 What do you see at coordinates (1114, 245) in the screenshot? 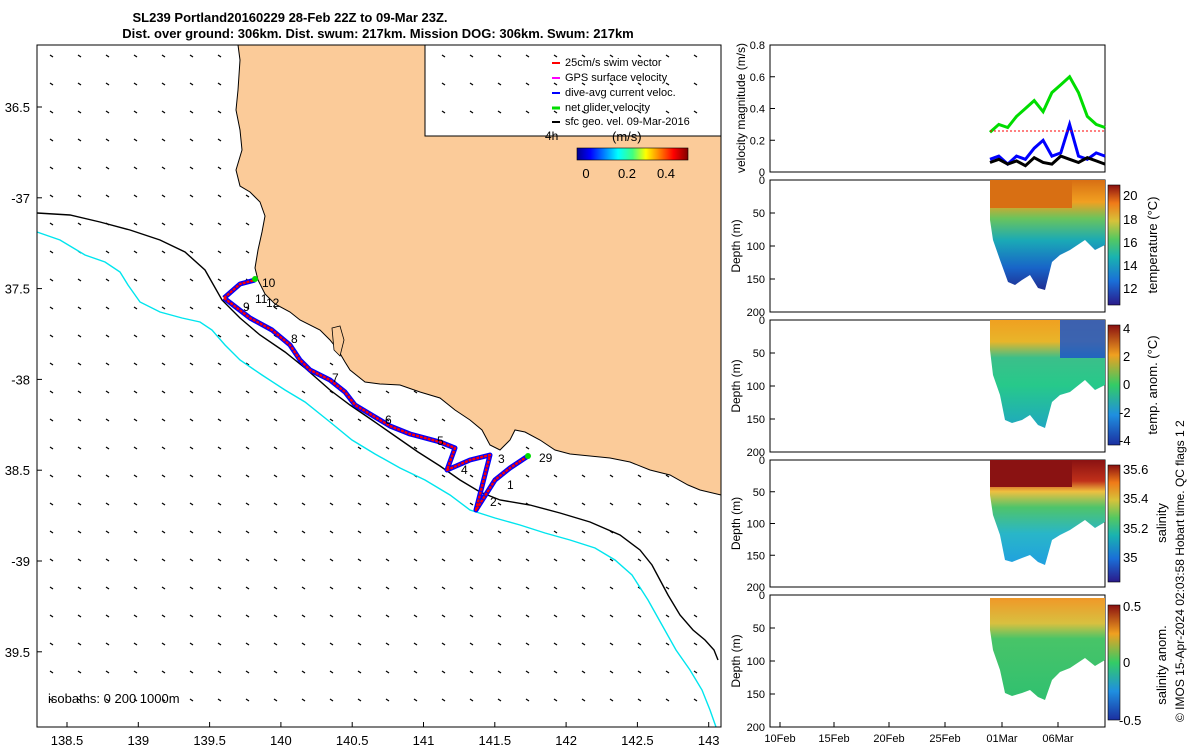
I see `temperature-colorbar` at bounding box center [1114, 245].